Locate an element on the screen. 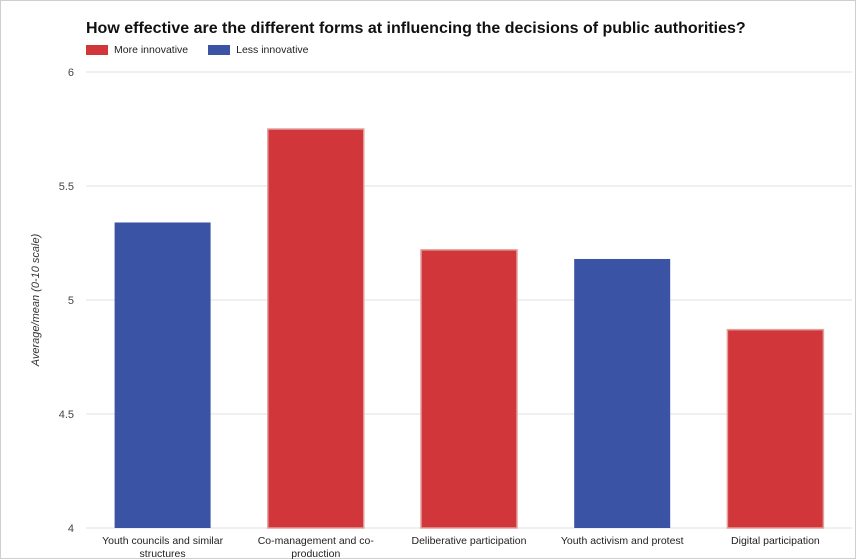 This screenshot has width=856, height=559. legend-item-less-innovative: Less innovative is located at coordinates (258, 50).